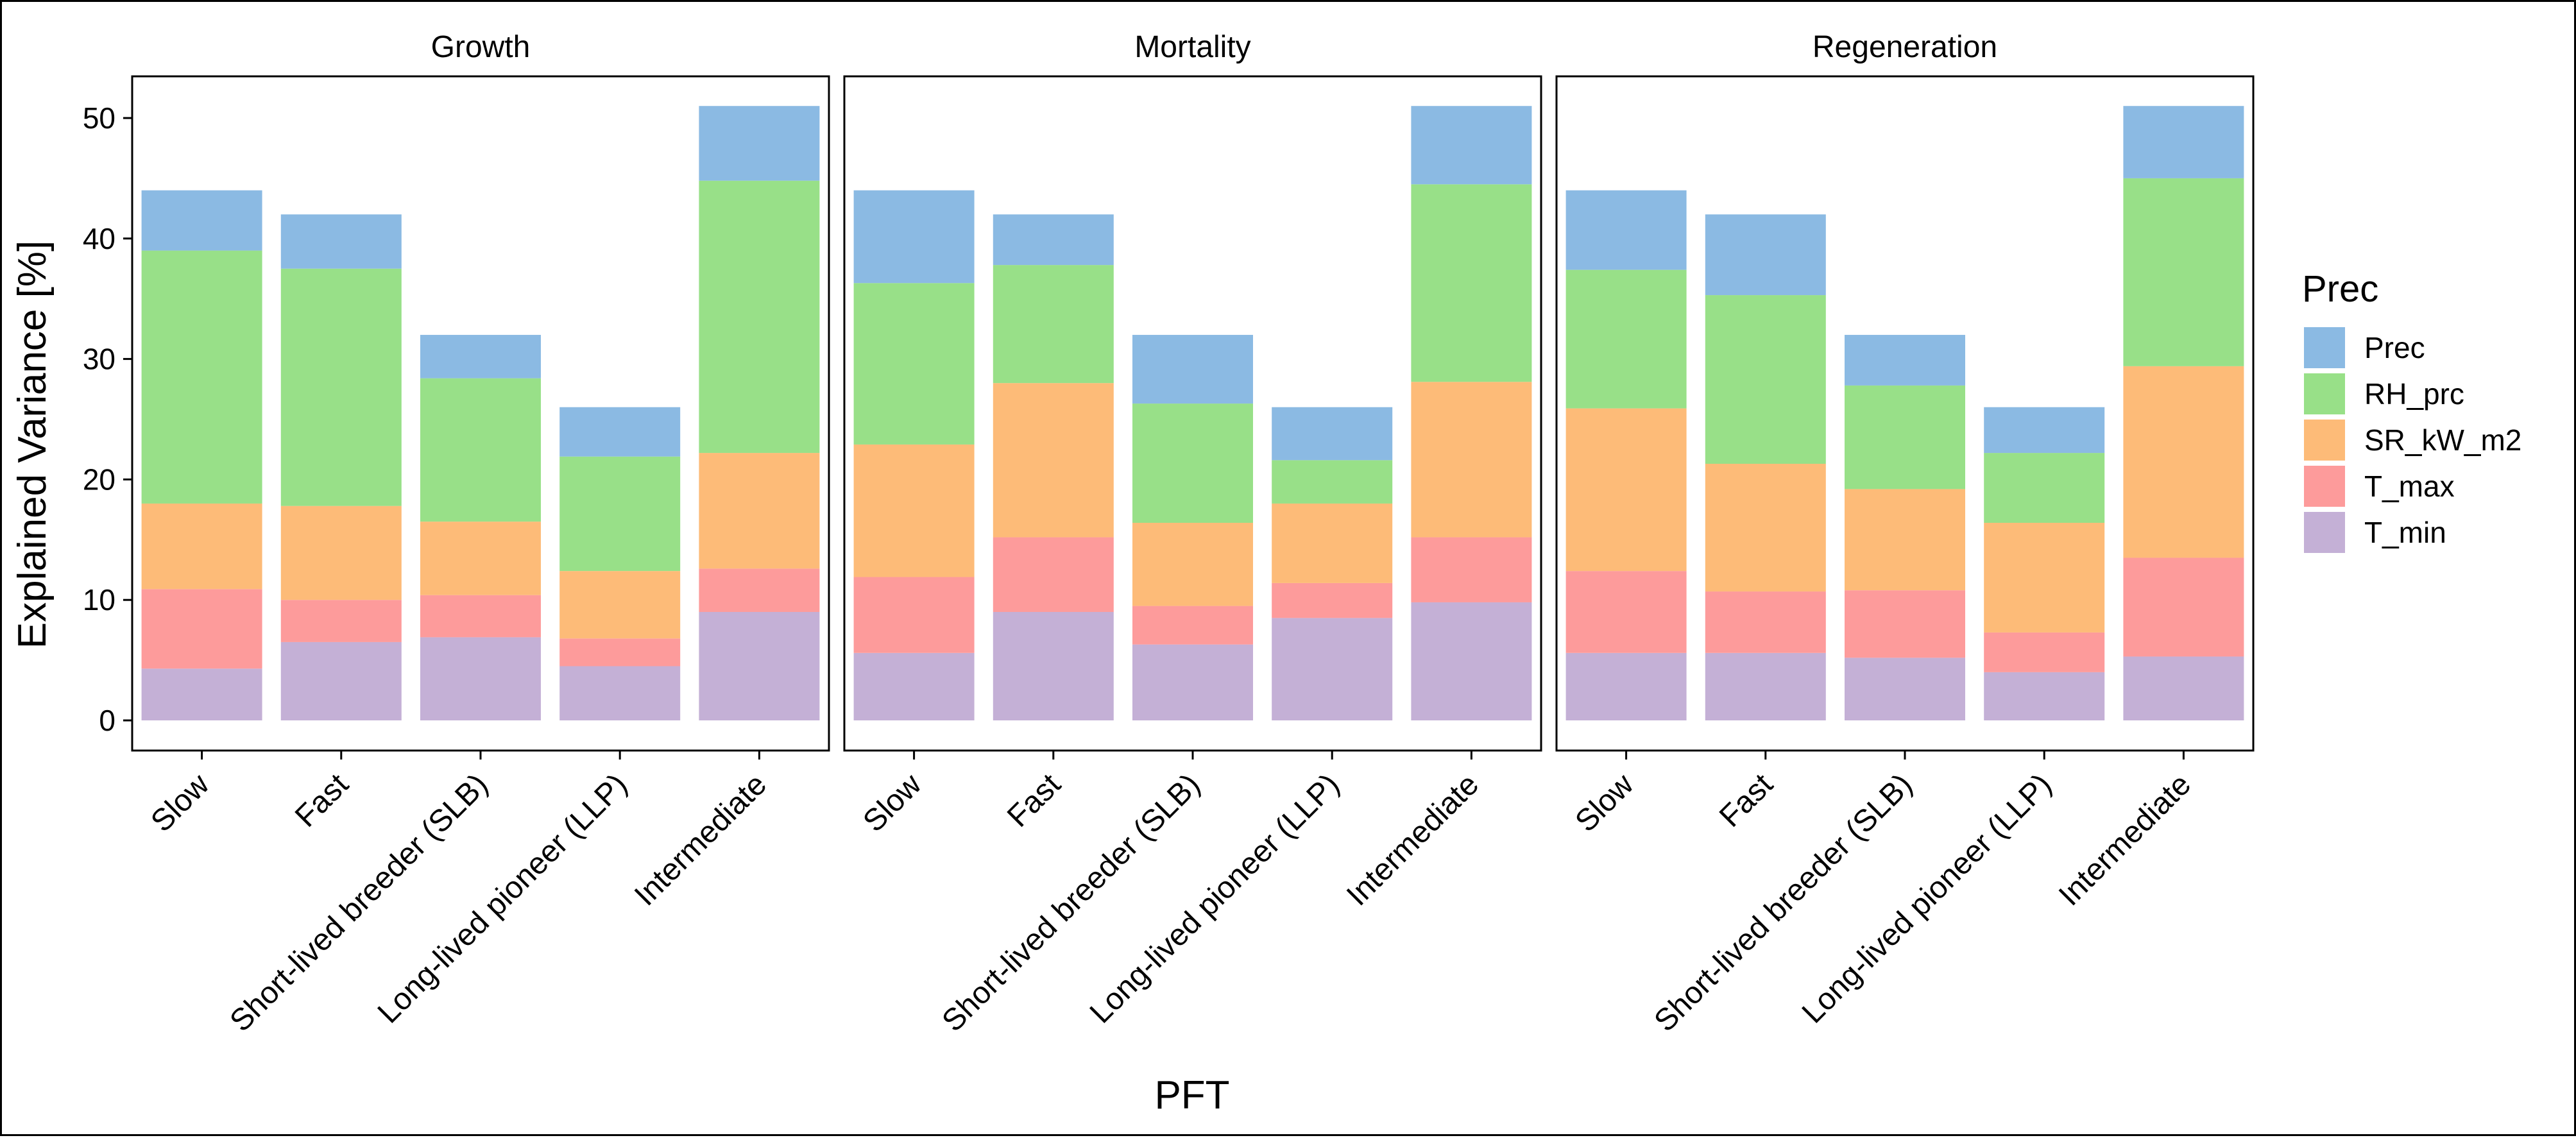 Image resolution: width=2576 pixels, height=1138 pixels. What do you see at coordinates (2405, 532) in the screenshot?
I see `legend-label: T_min` at bounding box center [2405, 532].